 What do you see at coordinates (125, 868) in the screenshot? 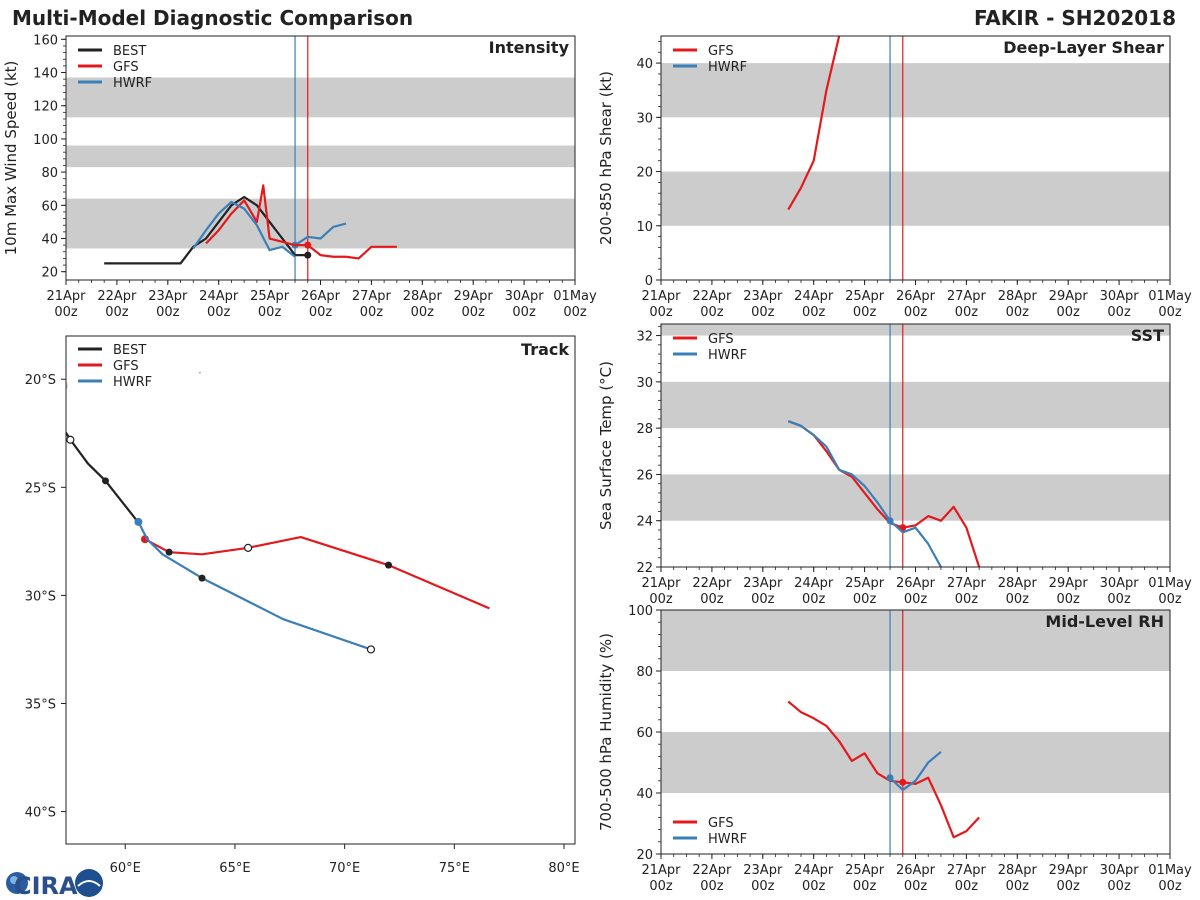
I see `track-xtick-label: 60°E` at bounding box center [125, 868].